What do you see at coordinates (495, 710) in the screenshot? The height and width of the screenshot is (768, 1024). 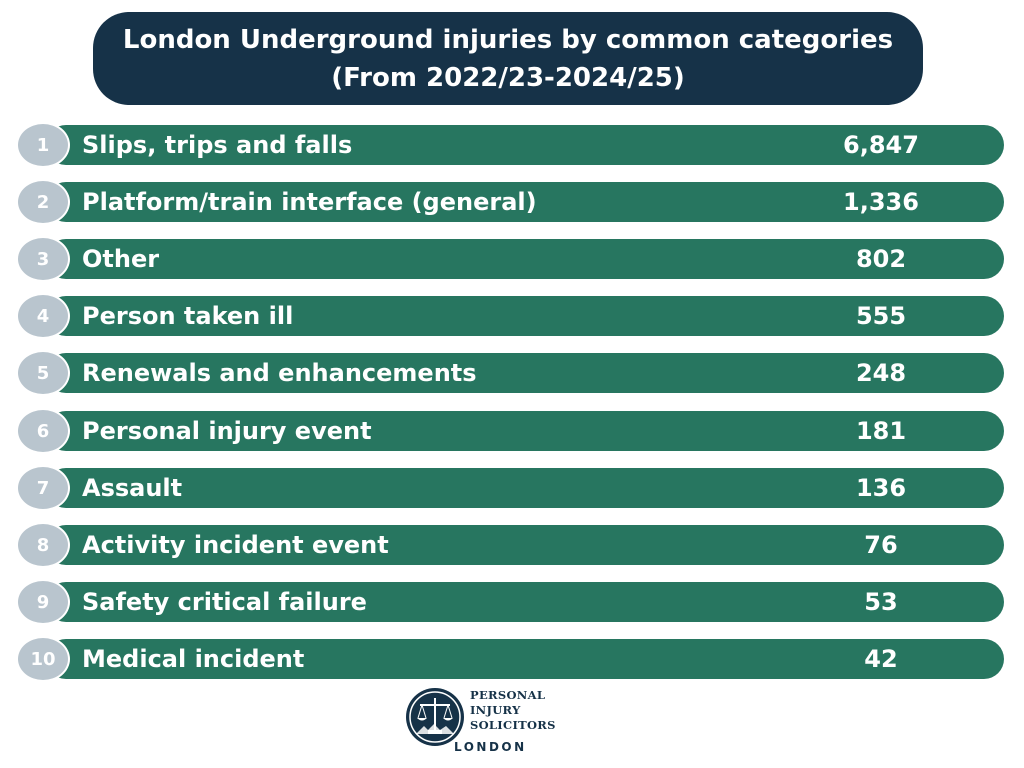 I see `logo-line-2: INJURY` at bounding box center [495, 710].